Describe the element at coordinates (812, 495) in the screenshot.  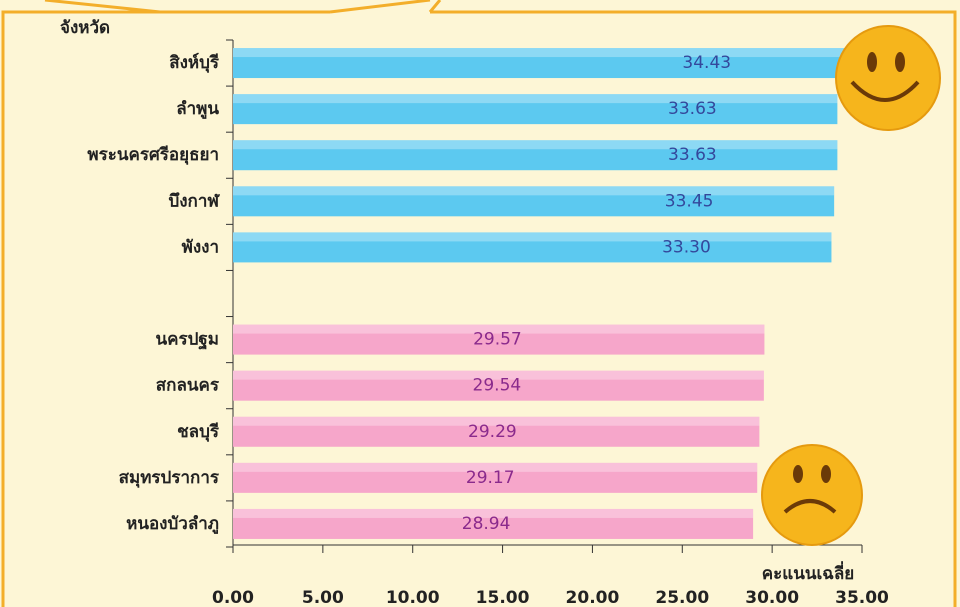
I see `sad-face` at that location.